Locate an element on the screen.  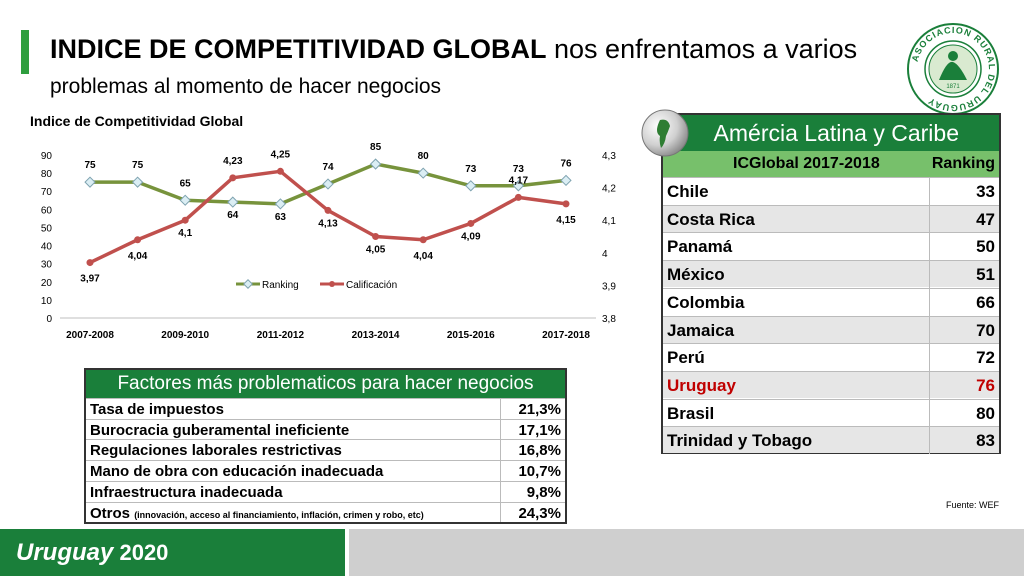
data-label: 73 is located at coordinates (519, 169).